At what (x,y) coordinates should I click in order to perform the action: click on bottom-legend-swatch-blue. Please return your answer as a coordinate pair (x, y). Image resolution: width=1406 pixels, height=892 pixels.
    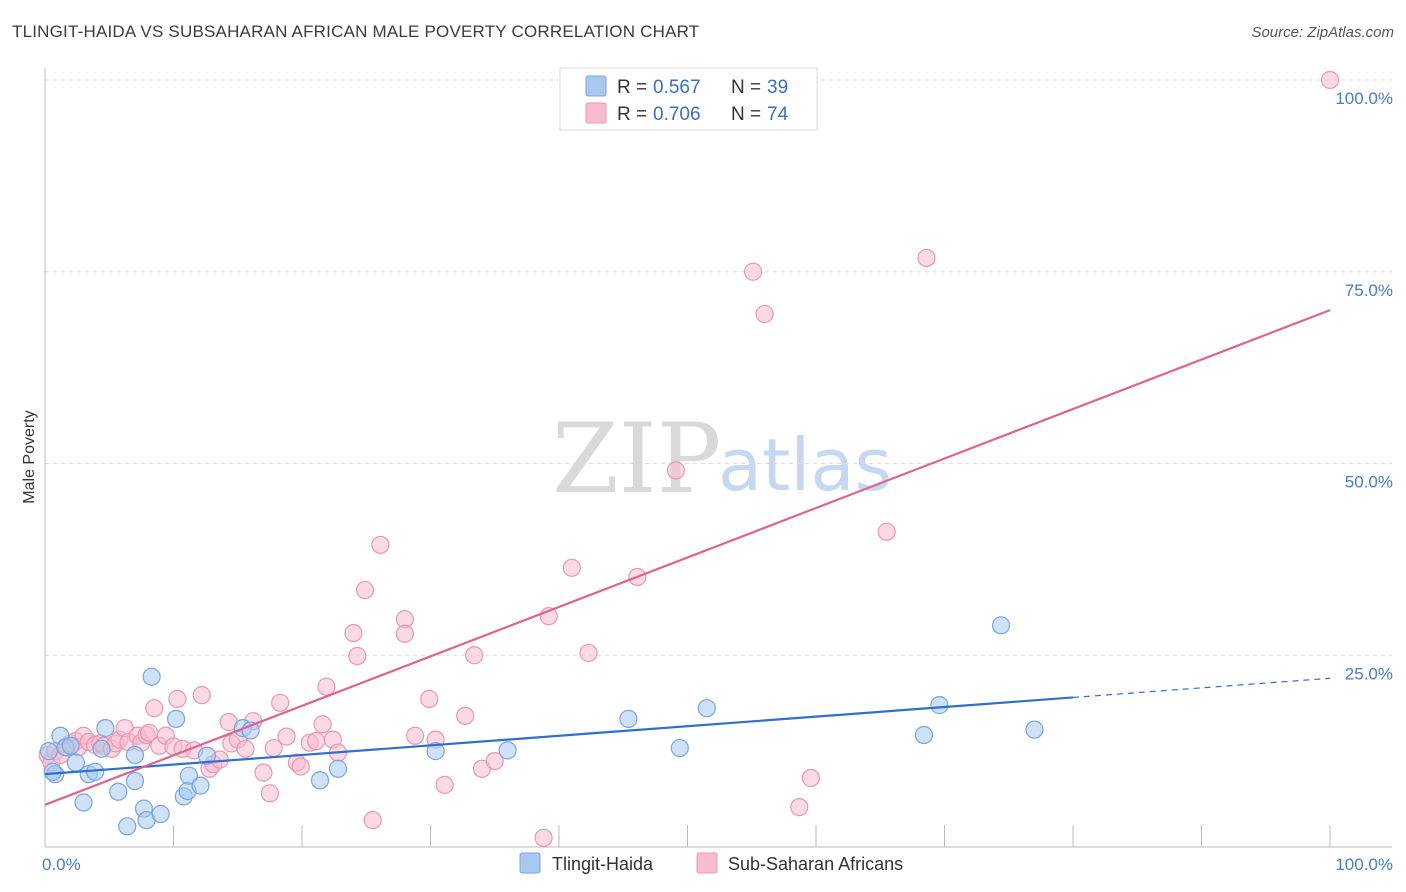
    Looking at the image, I should click on (530, 863).